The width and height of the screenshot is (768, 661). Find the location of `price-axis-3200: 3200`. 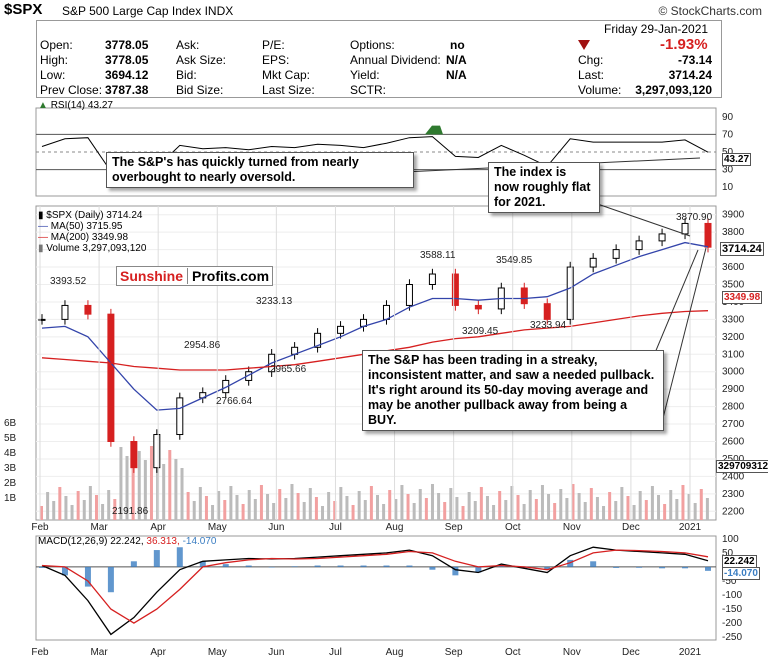

price-axis-3200: 3200 is located at coordinates (733, 337).